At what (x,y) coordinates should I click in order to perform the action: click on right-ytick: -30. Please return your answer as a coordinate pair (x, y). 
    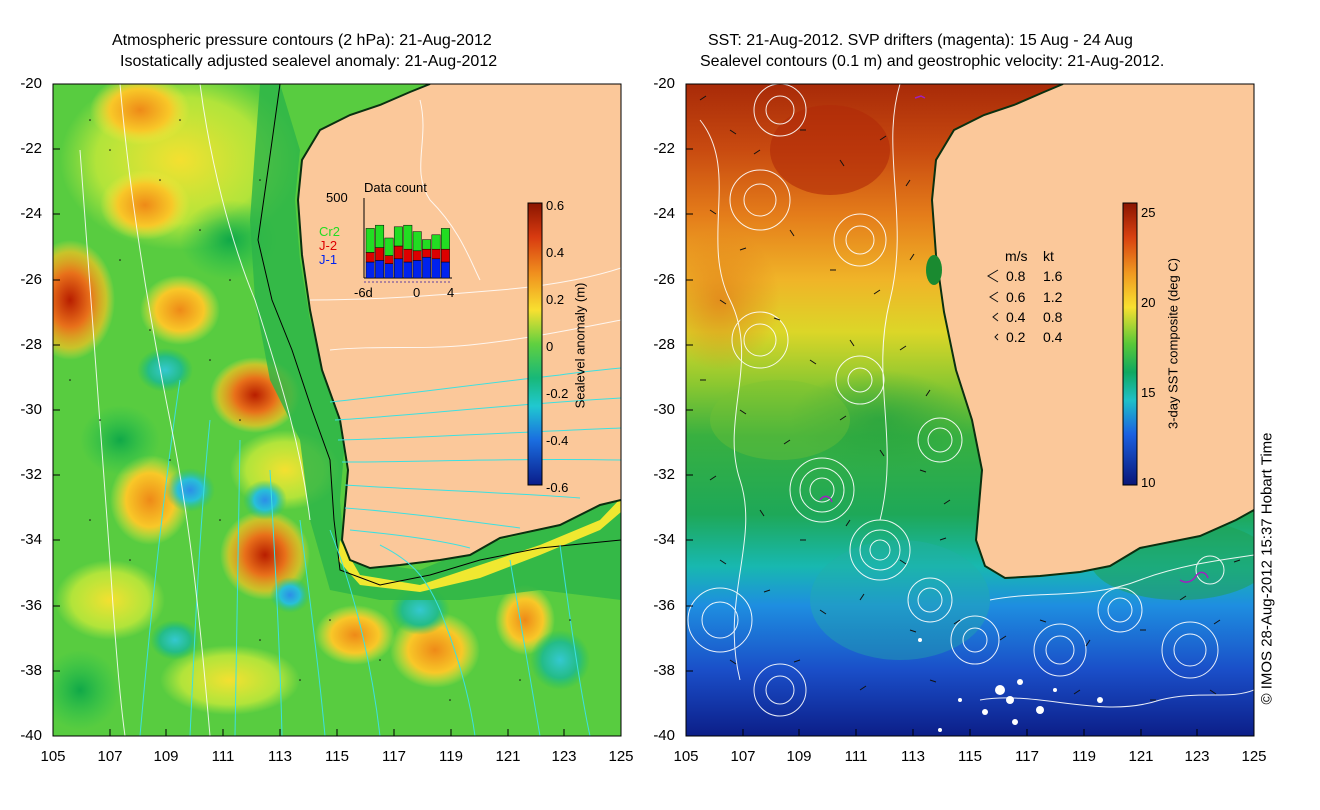
    Looking at the image, I should click on (664, 409).